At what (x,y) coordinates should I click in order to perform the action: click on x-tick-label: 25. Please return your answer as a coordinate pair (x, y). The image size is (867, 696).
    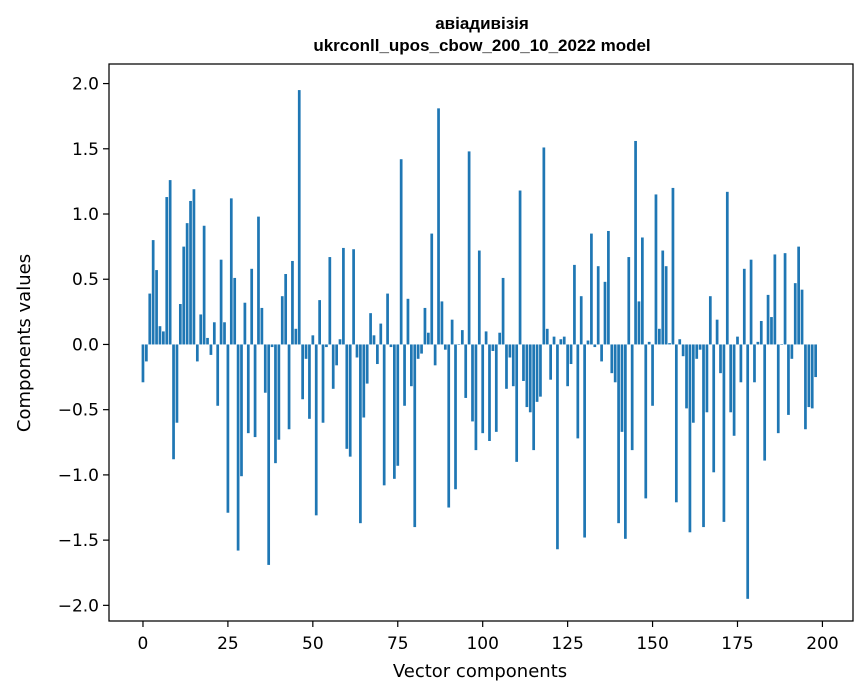
    Looking at the image, I should click on (228, 644).